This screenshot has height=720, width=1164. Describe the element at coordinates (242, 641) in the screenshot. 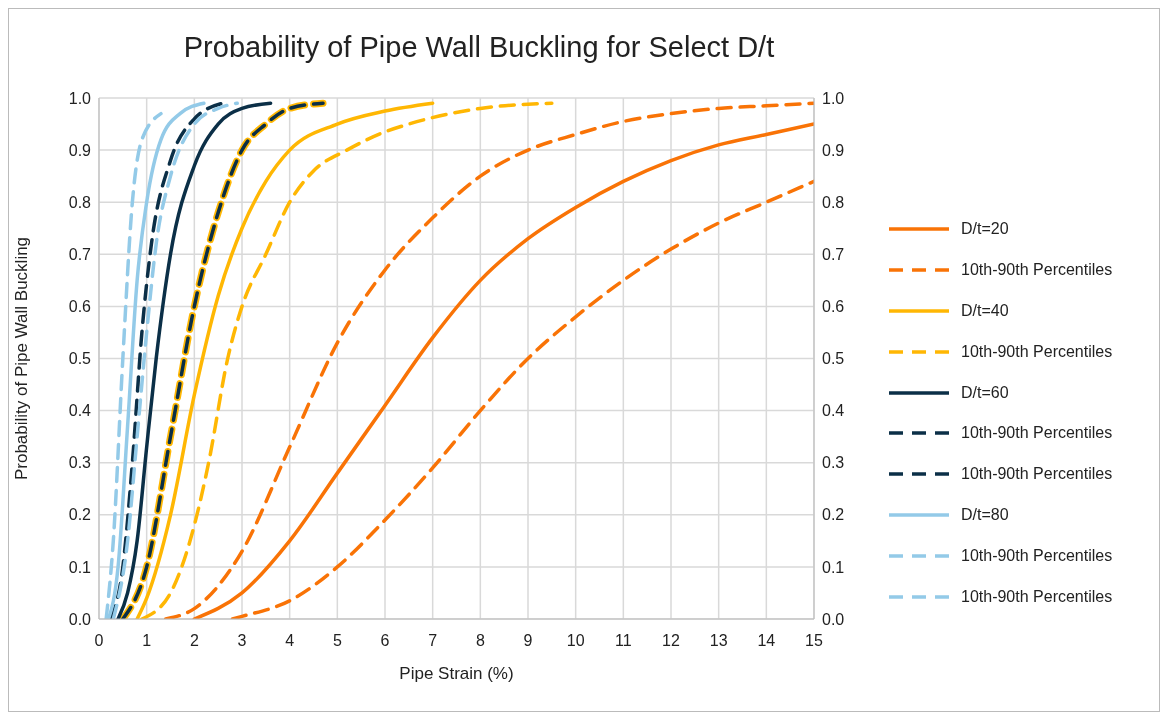

I see `x-tick-label: 3` at that location.